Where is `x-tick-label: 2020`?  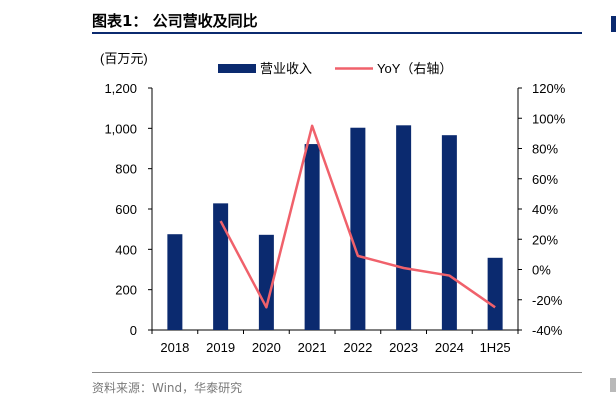 x-tick-label: 2020 is located at coordinates (266, 347).